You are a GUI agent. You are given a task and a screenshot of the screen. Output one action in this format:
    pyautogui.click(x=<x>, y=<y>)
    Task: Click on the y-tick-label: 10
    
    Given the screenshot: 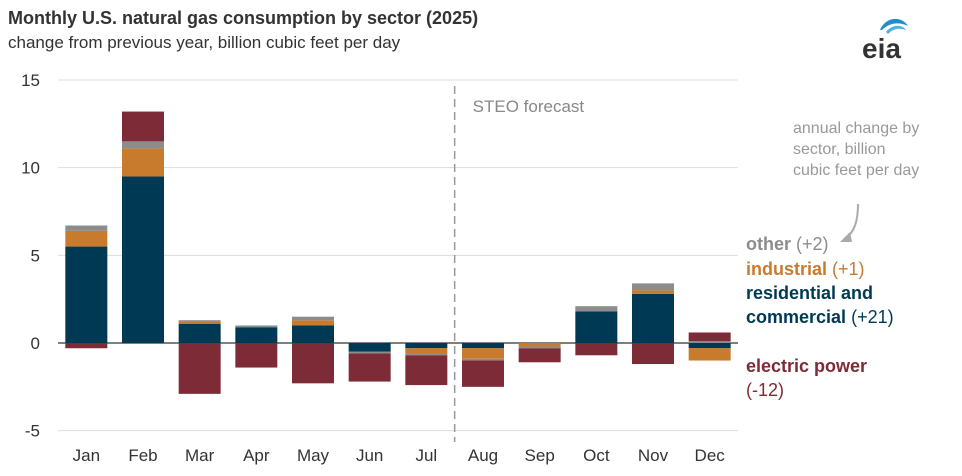 What is the action you would take?
    pyautogui.click(x=30, y=168)
    